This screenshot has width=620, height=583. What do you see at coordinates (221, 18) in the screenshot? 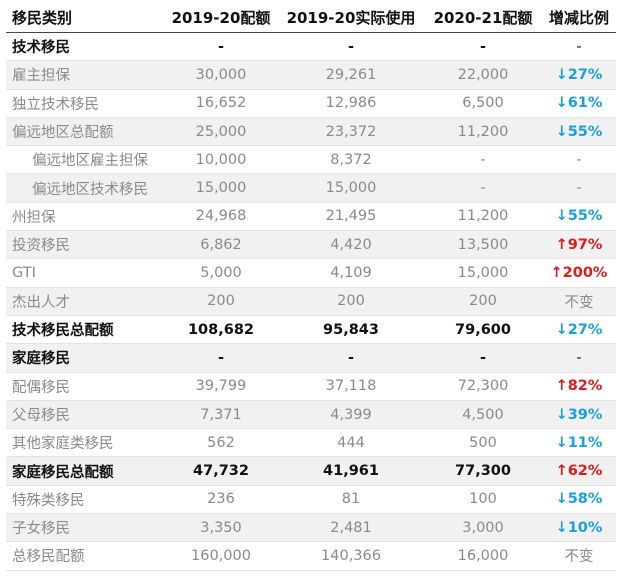
I see `header-quota-2019-20: 2019-20配额` at bounding box center [221, 18].